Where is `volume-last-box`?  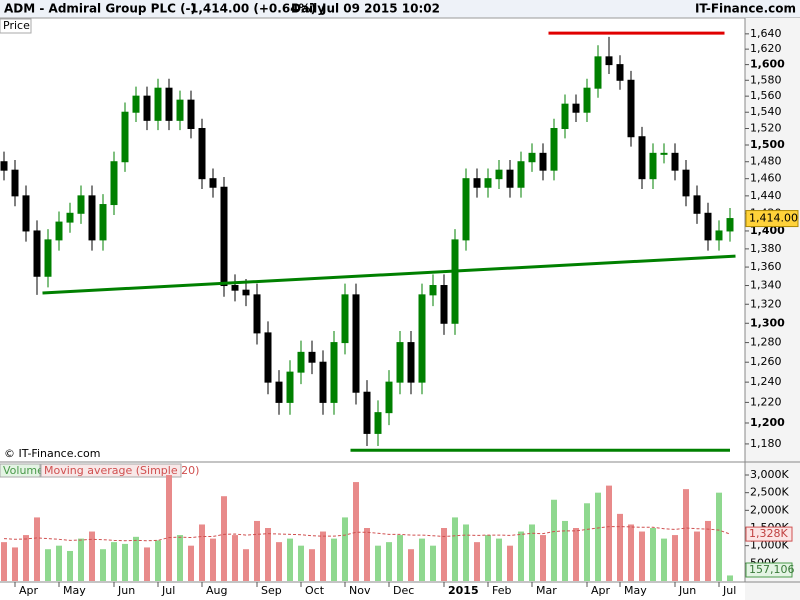 volume-last-box is located at coordinates (769, 570).